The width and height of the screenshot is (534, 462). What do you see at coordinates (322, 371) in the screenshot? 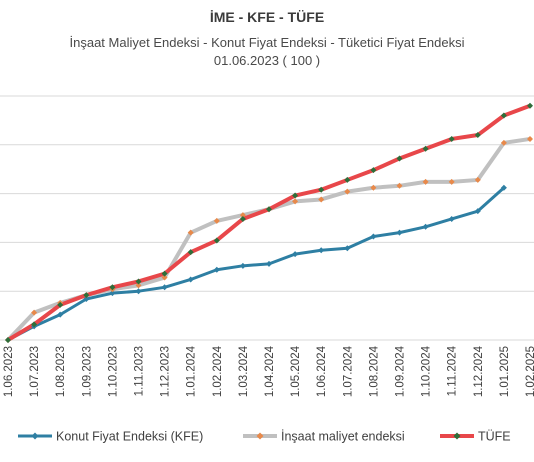
I see `x-tick-label: 1.06.2024` at bounding box center [322, 371].